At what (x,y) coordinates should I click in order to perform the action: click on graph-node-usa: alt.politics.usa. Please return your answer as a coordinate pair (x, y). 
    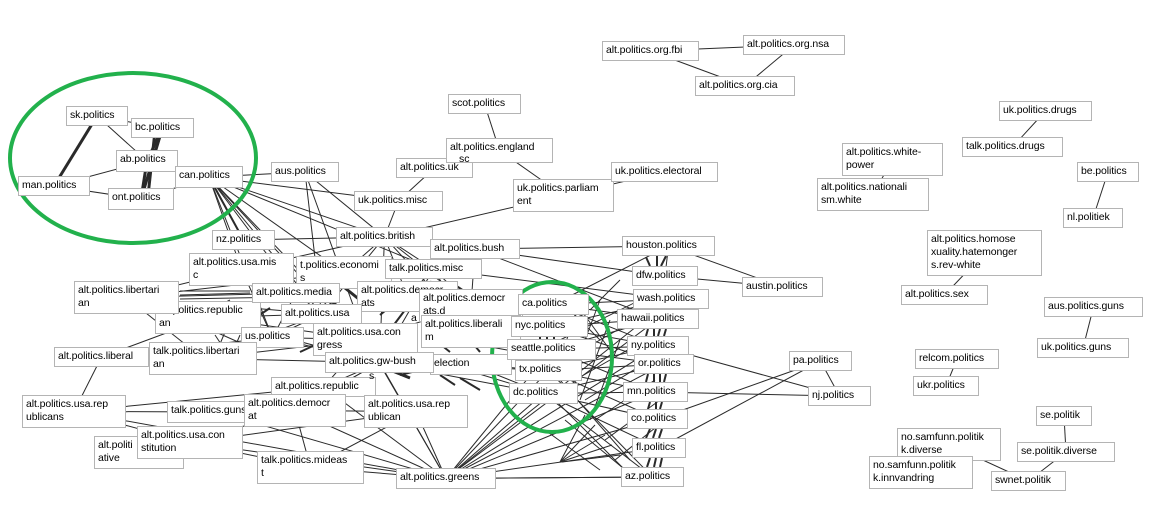
    Looking at the image, I should click on (321, 314).